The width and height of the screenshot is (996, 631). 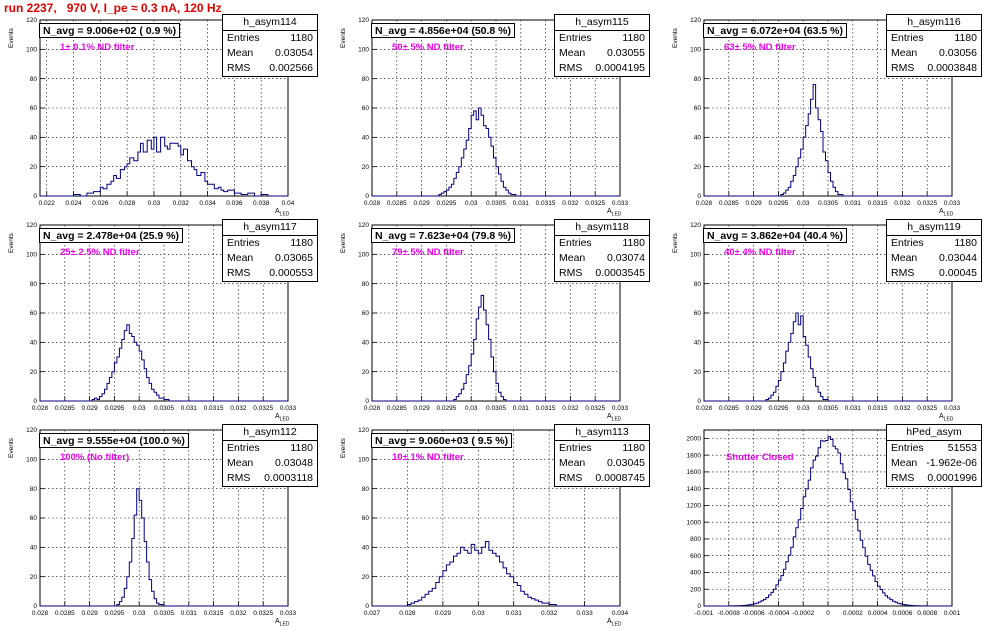 What do you see at coordinates (291, 68) in the screenshot?
I see `stats-value: 0.002566` at bounding box center [291, 68].